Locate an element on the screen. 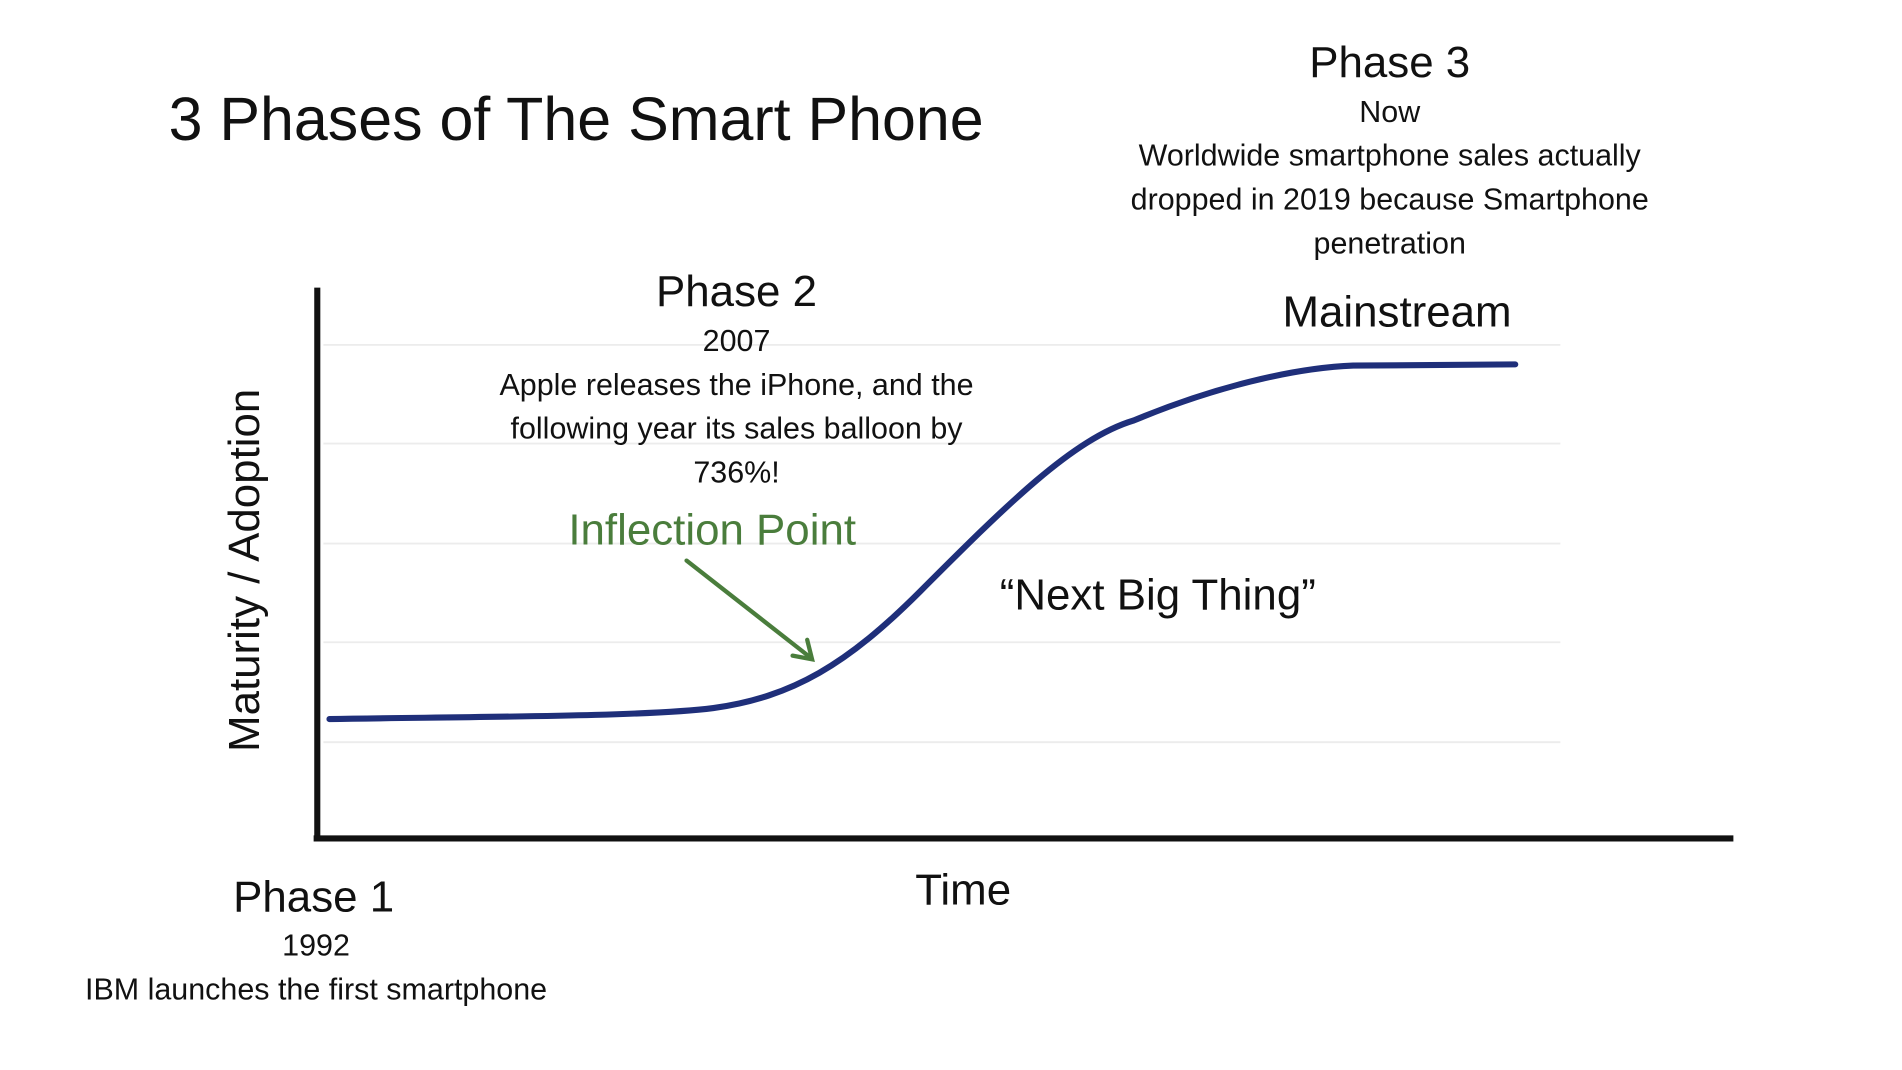  x-axis-label: Time is located at coordinates (963, 889).